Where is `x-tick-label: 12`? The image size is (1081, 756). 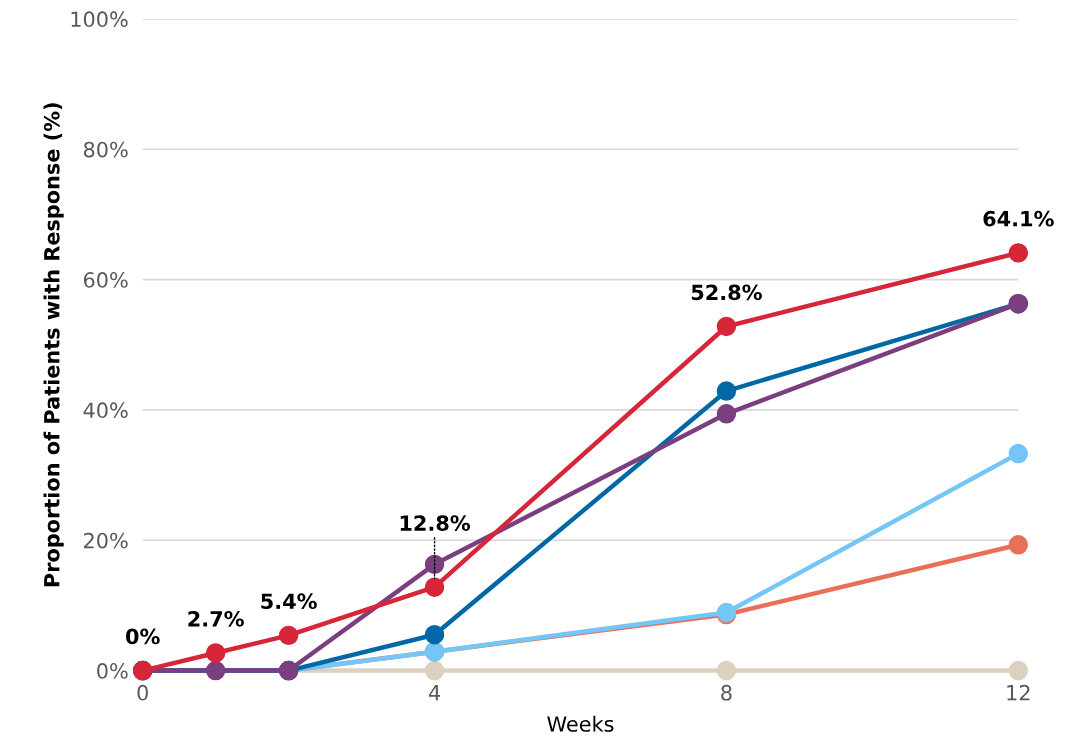 x-tick-label: 12 is located at coordinates (1018, 692).